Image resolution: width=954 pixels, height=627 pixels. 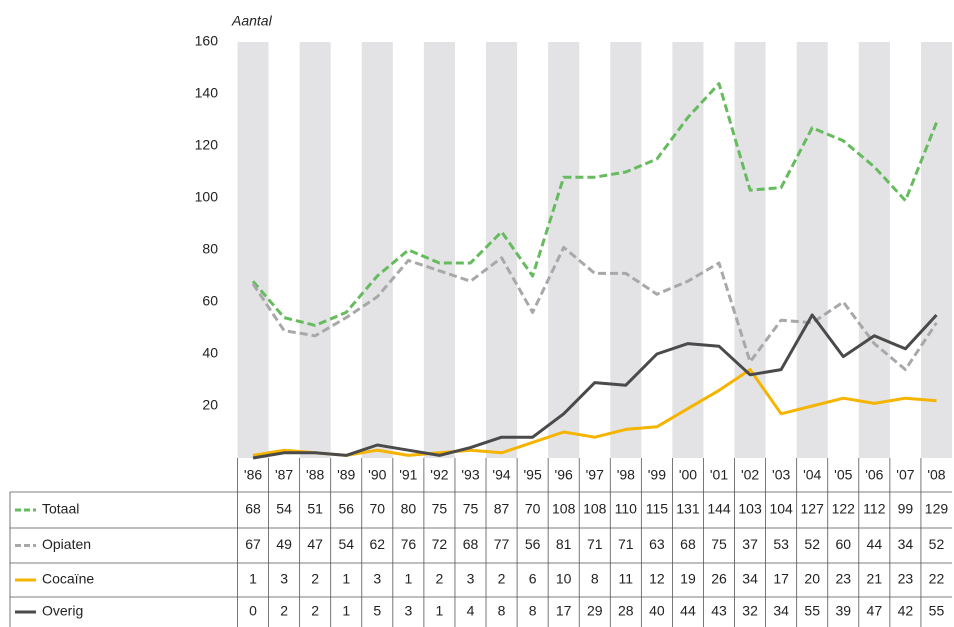 What do you see at coordinates (937, 544) in the screenshot?
I see `table-value: 52` at bounding box center [937, 544].